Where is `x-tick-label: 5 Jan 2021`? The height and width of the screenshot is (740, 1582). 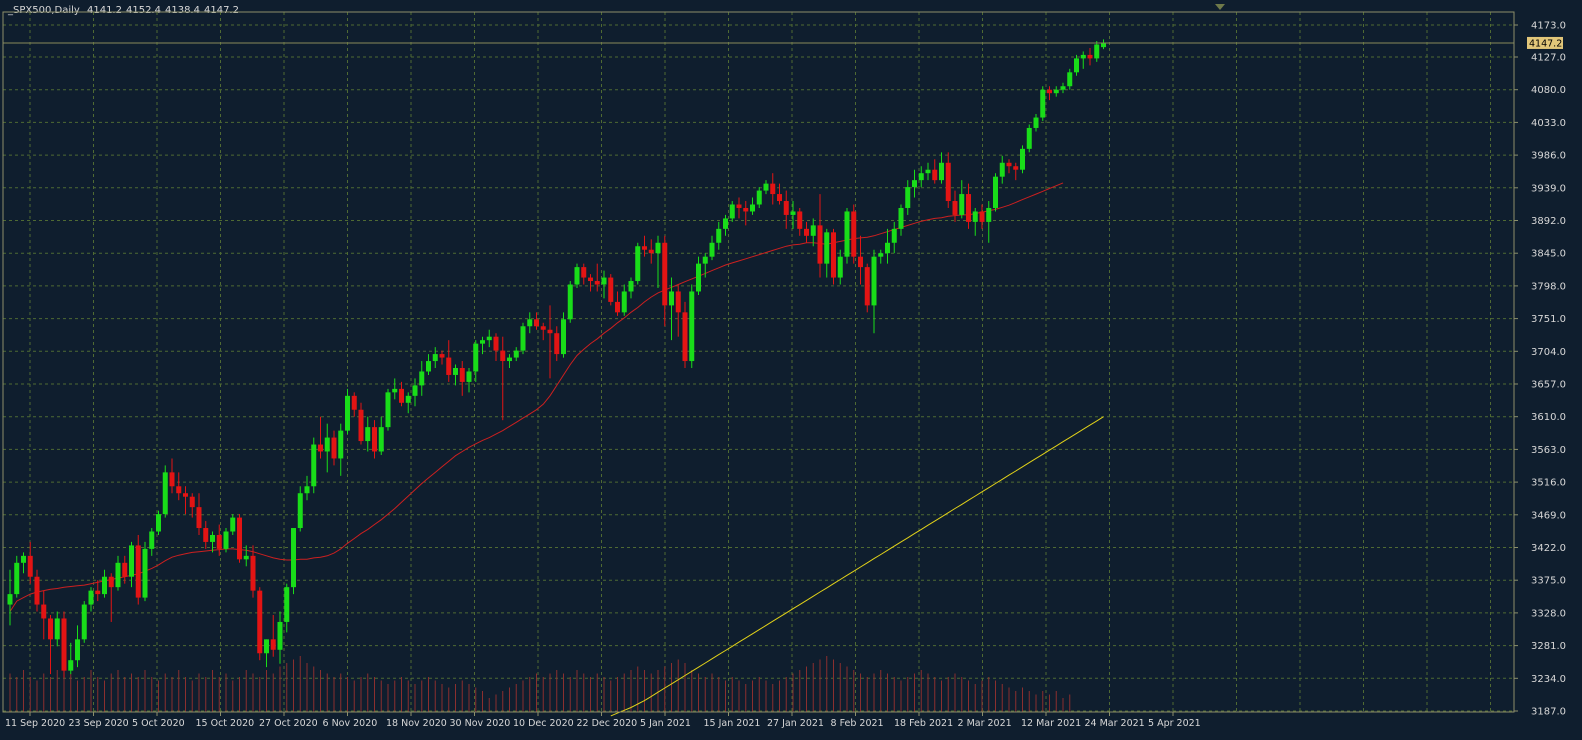 x-tick-label: 5 Jan 2021 is located at coordinates (665, 723).